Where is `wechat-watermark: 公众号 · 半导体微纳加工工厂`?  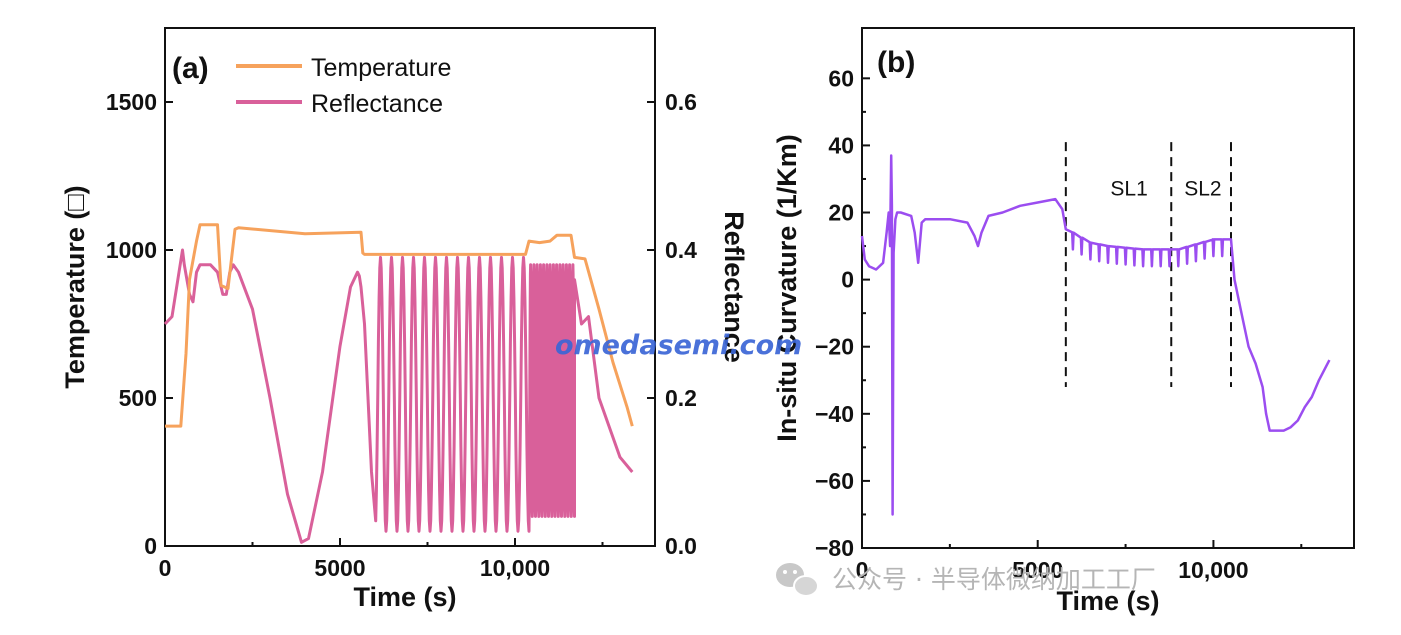 wechat-watermark: 公众号 · 半导体微纳加工工厂 is located at coordinates (966, 580).